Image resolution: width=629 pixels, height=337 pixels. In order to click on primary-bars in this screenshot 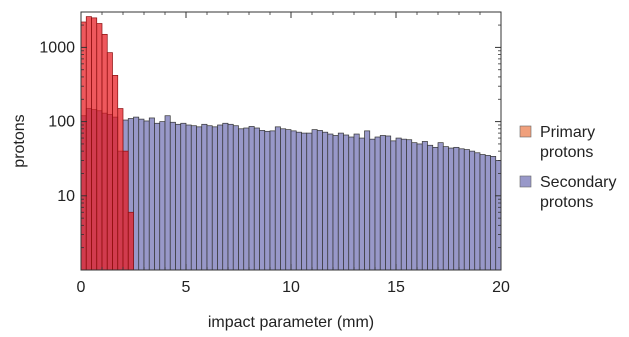, I will do `click(107, 143)`.